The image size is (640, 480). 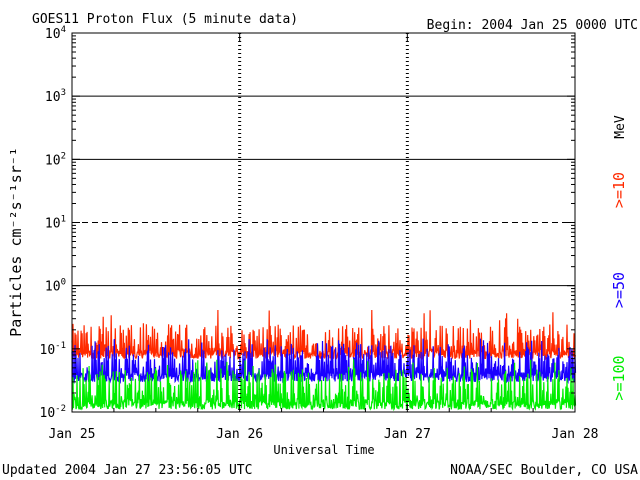 I want to click on data-source: NOAA/SEC Boulder, CO USA, so click(x=544, y=470).